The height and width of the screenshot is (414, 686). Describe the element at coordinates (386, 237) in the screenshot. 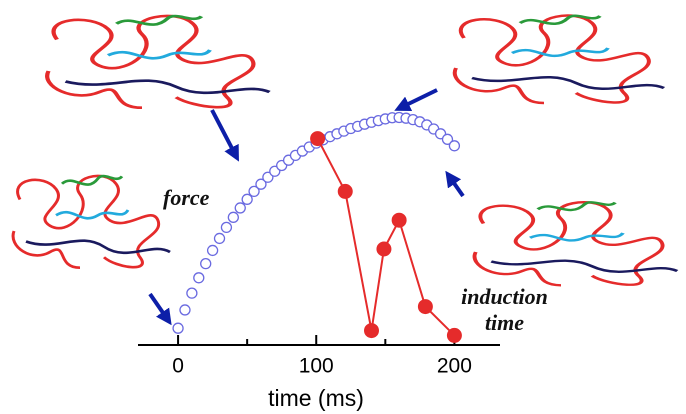

I see `series-line` at that location.